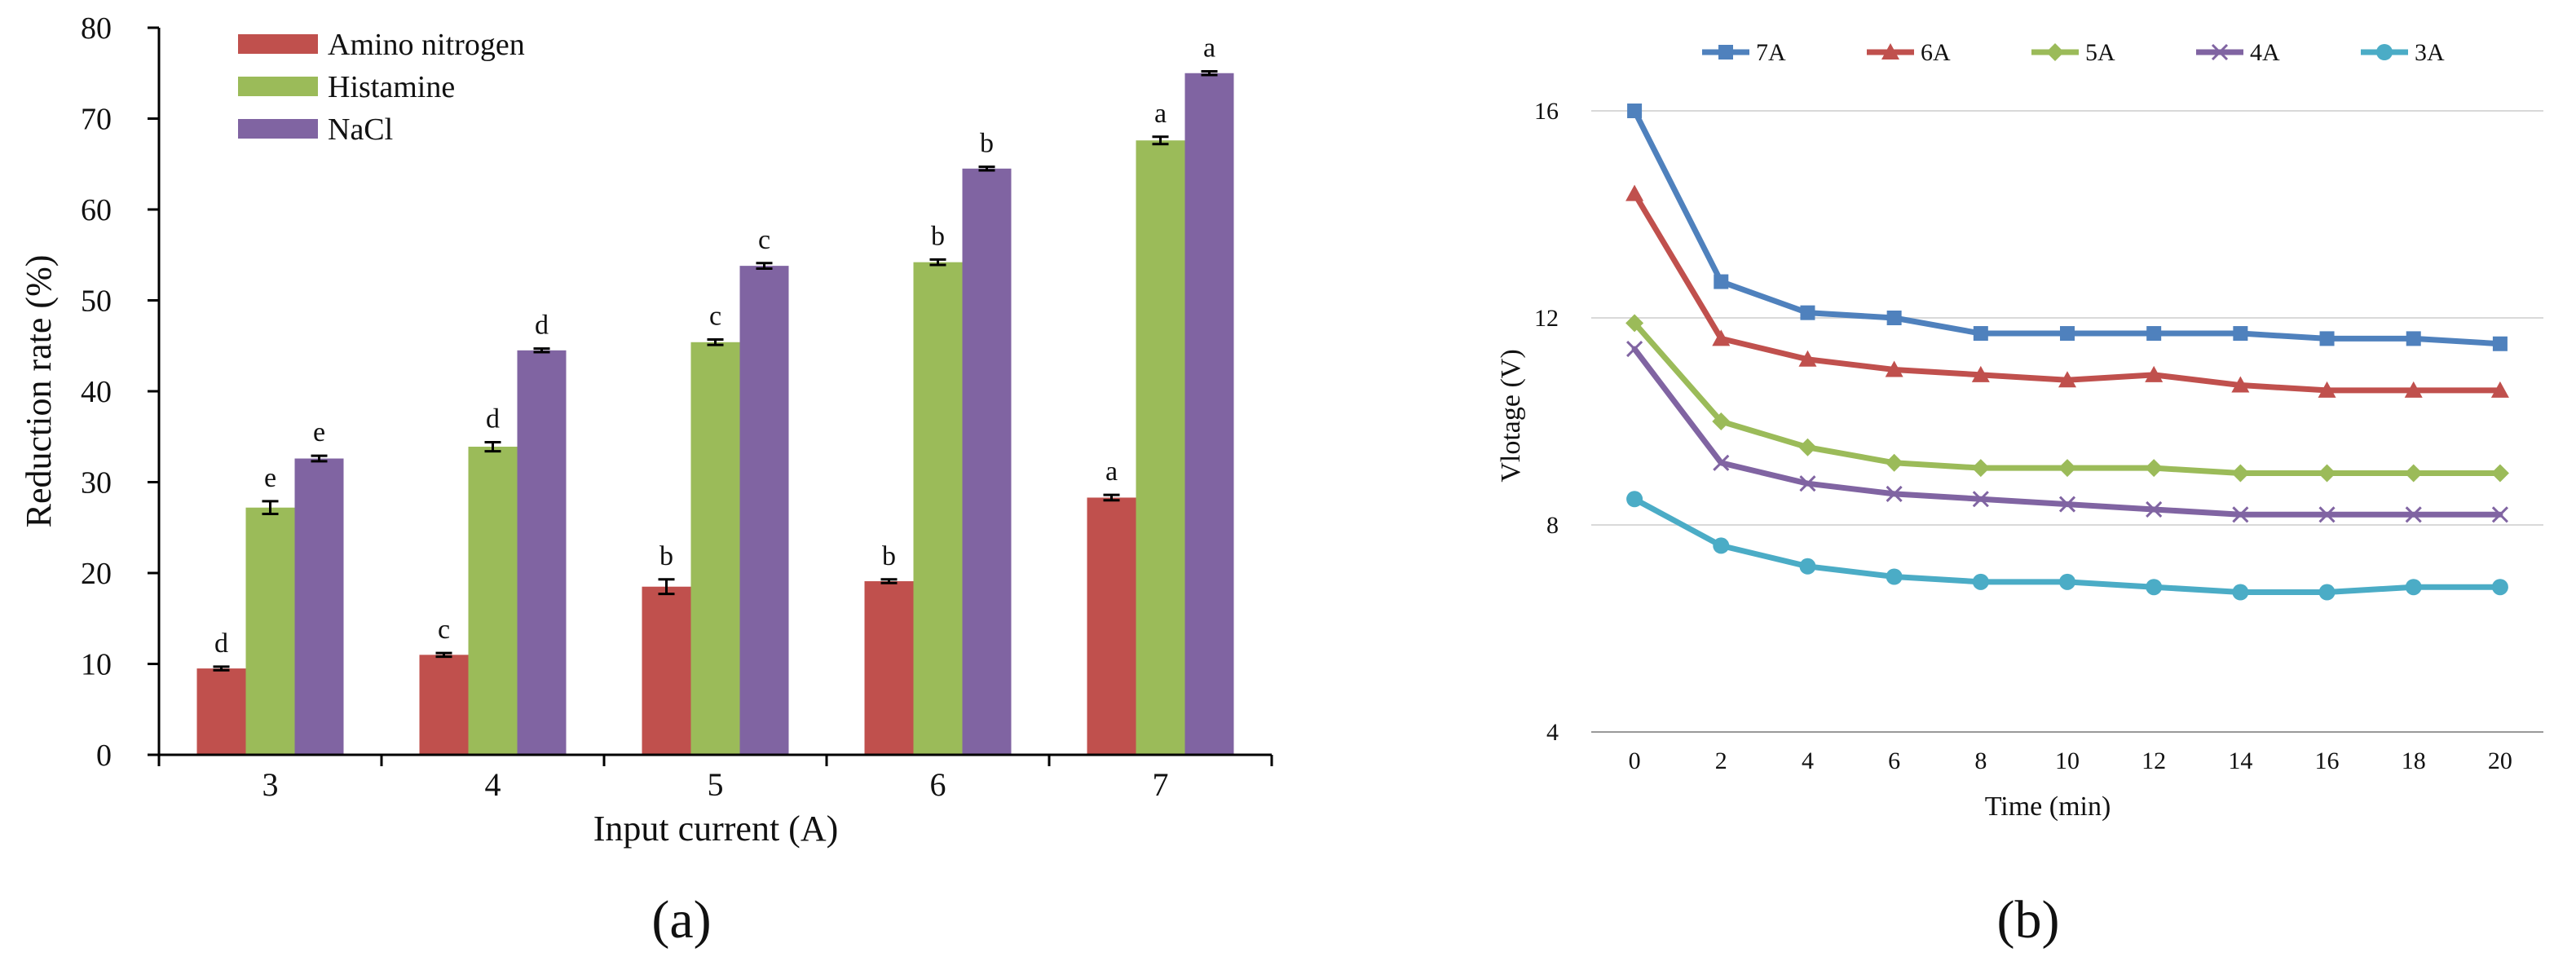 This screenshot has height=970, width=2576. I want to click on x-tick-label: 12, so click(2154, 760).